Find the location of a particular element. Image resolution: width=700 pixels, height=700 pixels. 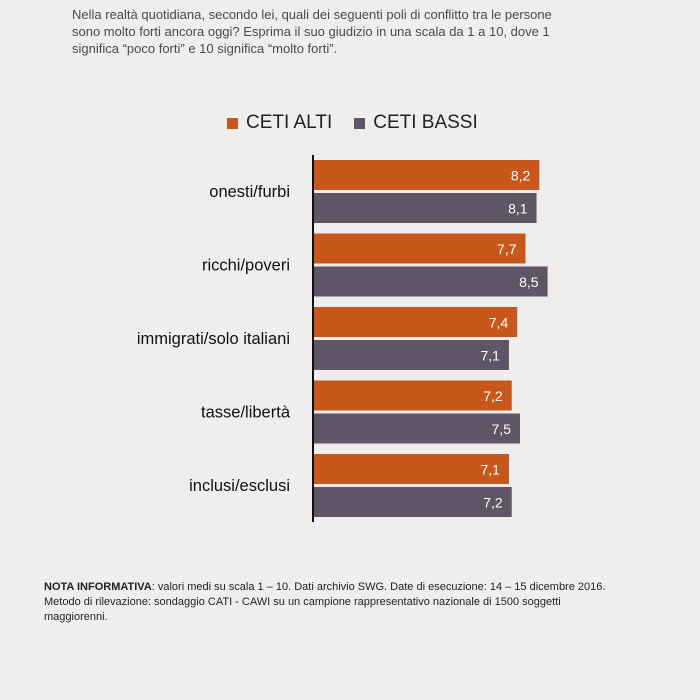

legend-label-ceti-bassi: CETI BASSI is located at coordinates (425, 122).